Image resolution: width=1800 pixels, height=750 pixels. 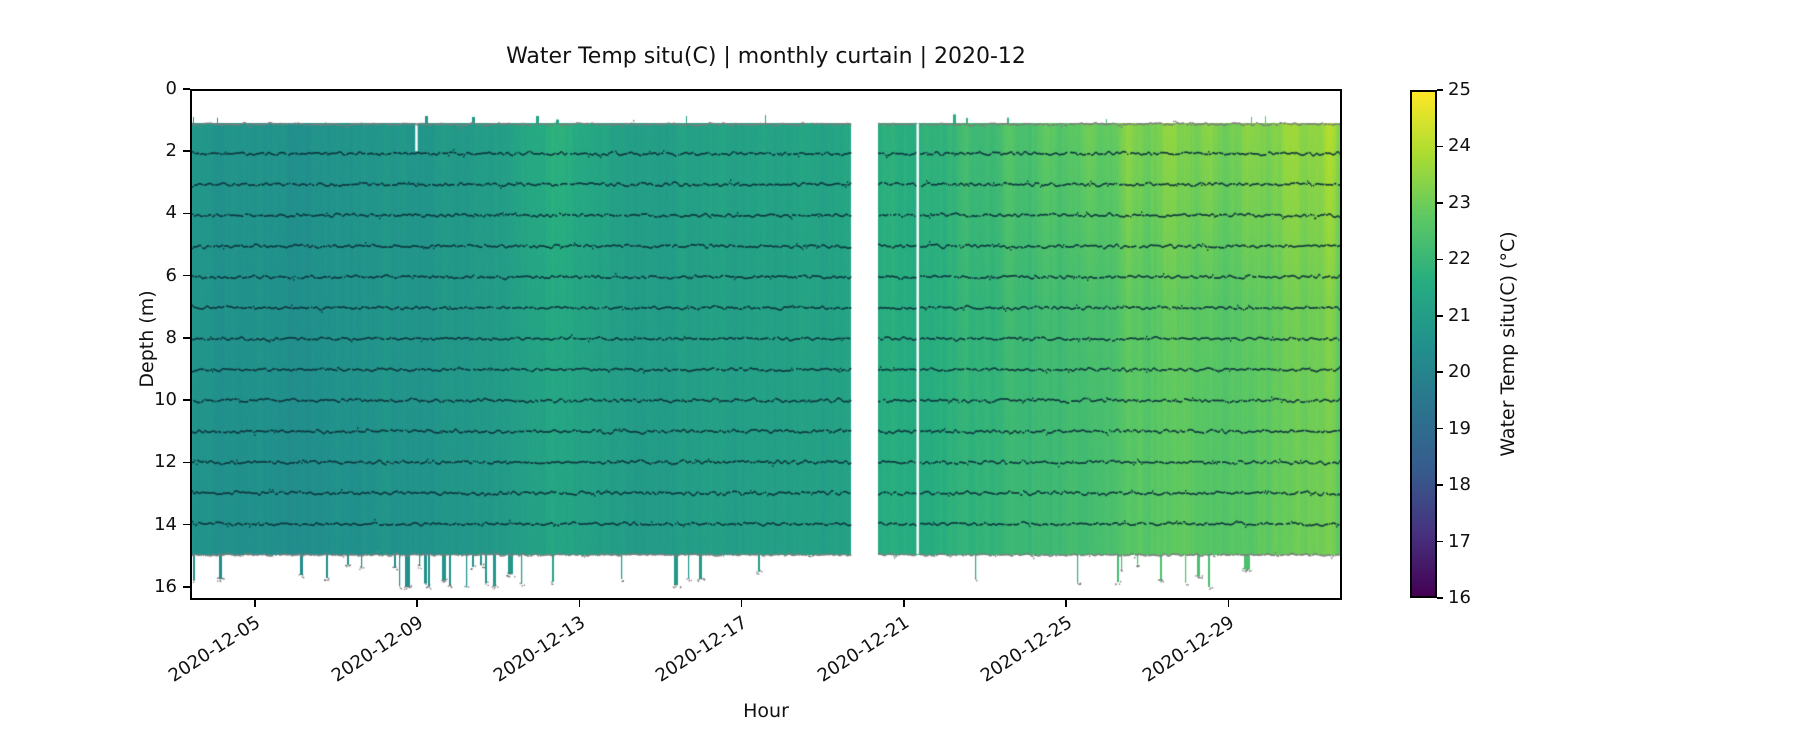 I want to click on x-tick-label: 2020-12-25, so click(x=1026, y=649).